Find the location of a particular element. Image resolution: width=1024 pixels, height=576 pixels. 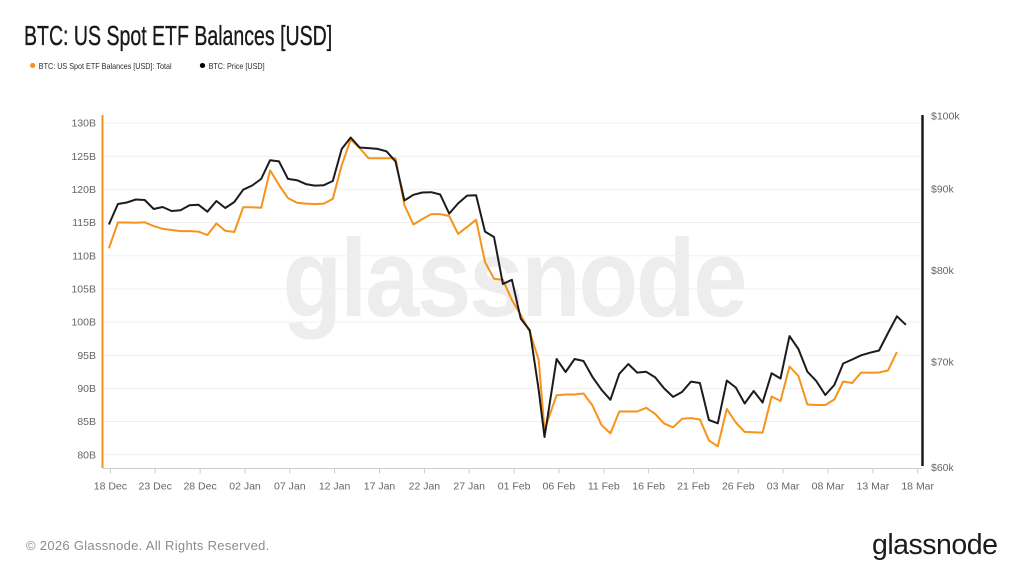

svg-text: 28 Dec is located at coordinates (199, 487).